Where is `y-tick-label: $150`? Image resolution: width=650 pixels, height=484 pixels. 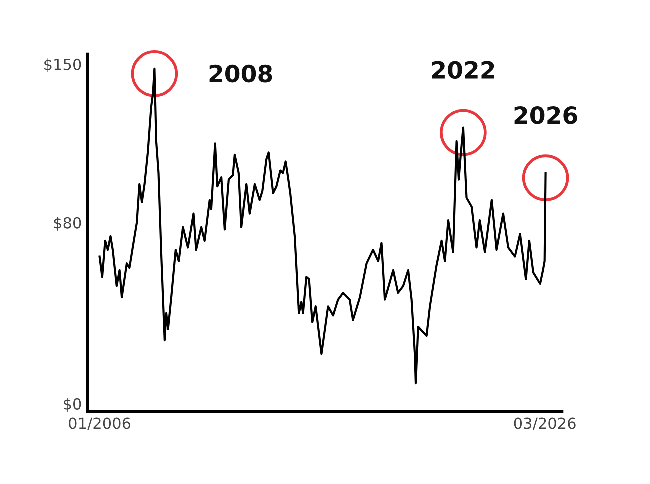 y-tick-label: $150 is located at coordinates (63, 65).